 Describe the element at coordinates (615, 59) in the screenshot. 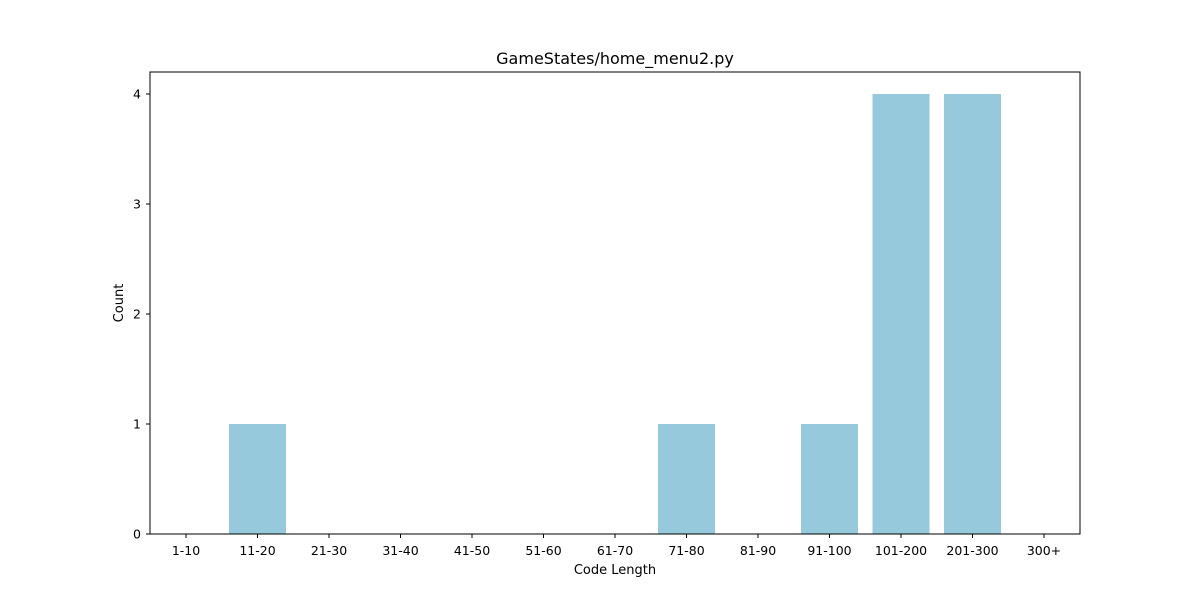

I see `chart-title: GameStates/home_menu2.py` at that location.